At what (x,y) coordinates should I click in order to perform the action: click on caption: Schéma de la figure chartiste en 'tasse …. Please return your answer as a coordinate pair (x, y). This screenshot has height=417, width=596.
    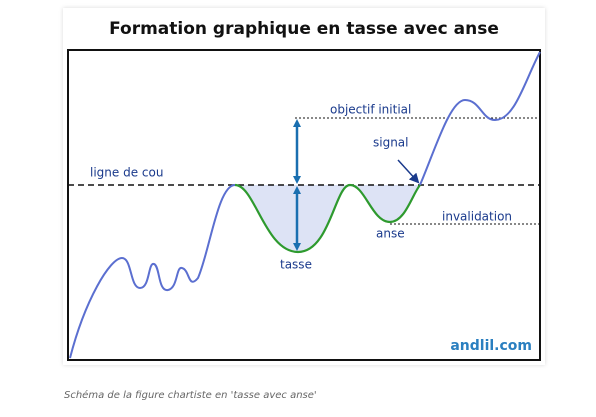
    Looking at the image, I should click on (190, 395).